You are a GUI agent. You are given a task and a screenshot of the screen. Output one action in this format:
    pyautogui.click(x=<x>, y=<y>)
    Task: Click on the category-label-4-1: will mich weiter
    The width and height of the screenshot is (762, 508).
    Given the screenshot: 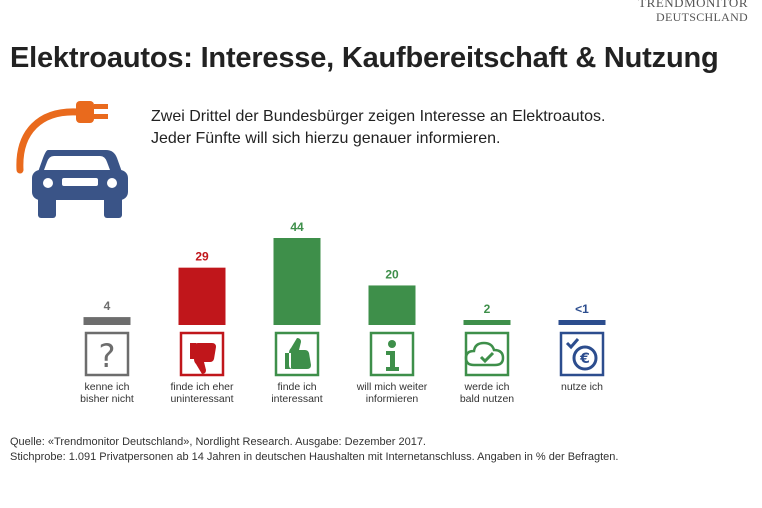 What is the action you would take?
    pyautogui.click(x=392, y=387)
    